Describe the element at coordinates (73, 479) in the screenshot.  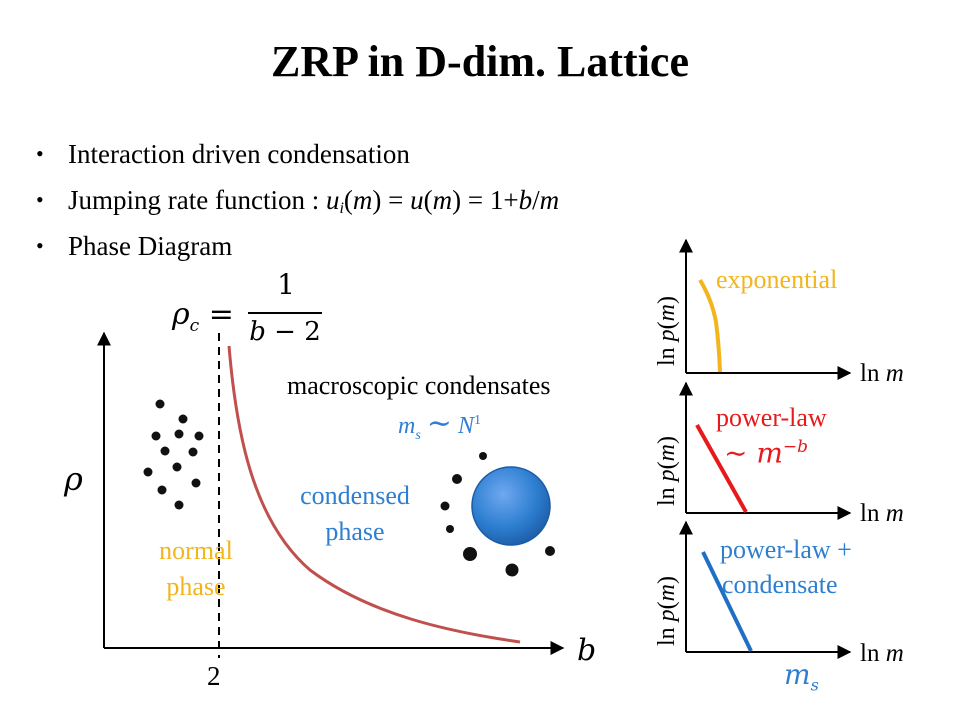
I see `y-axis-label: ρ` at that location.